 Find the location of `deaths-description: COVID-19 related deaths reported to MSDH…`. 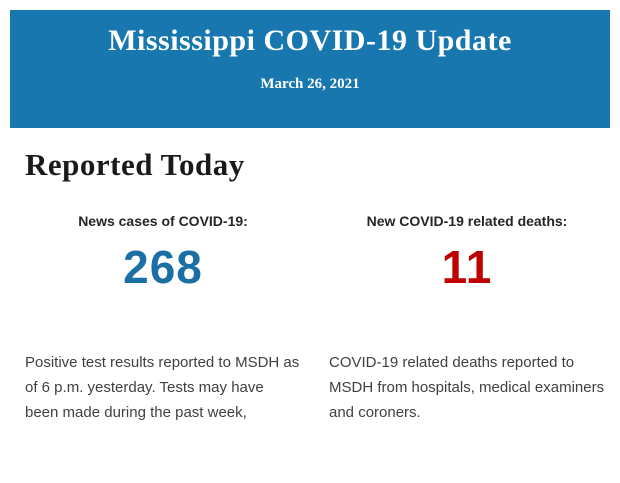

deaths-description: COVID-19 related deaths reported to MSDH… is located at coordinates (467, 387).